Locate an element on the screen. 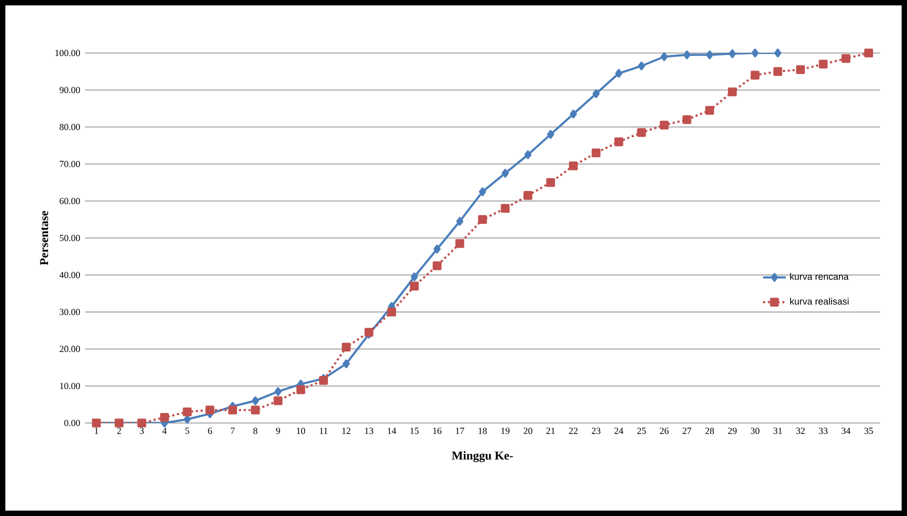 This screenshot has height=516, width=907. x-tick-label: 31 is located at coordinates (778, 431).